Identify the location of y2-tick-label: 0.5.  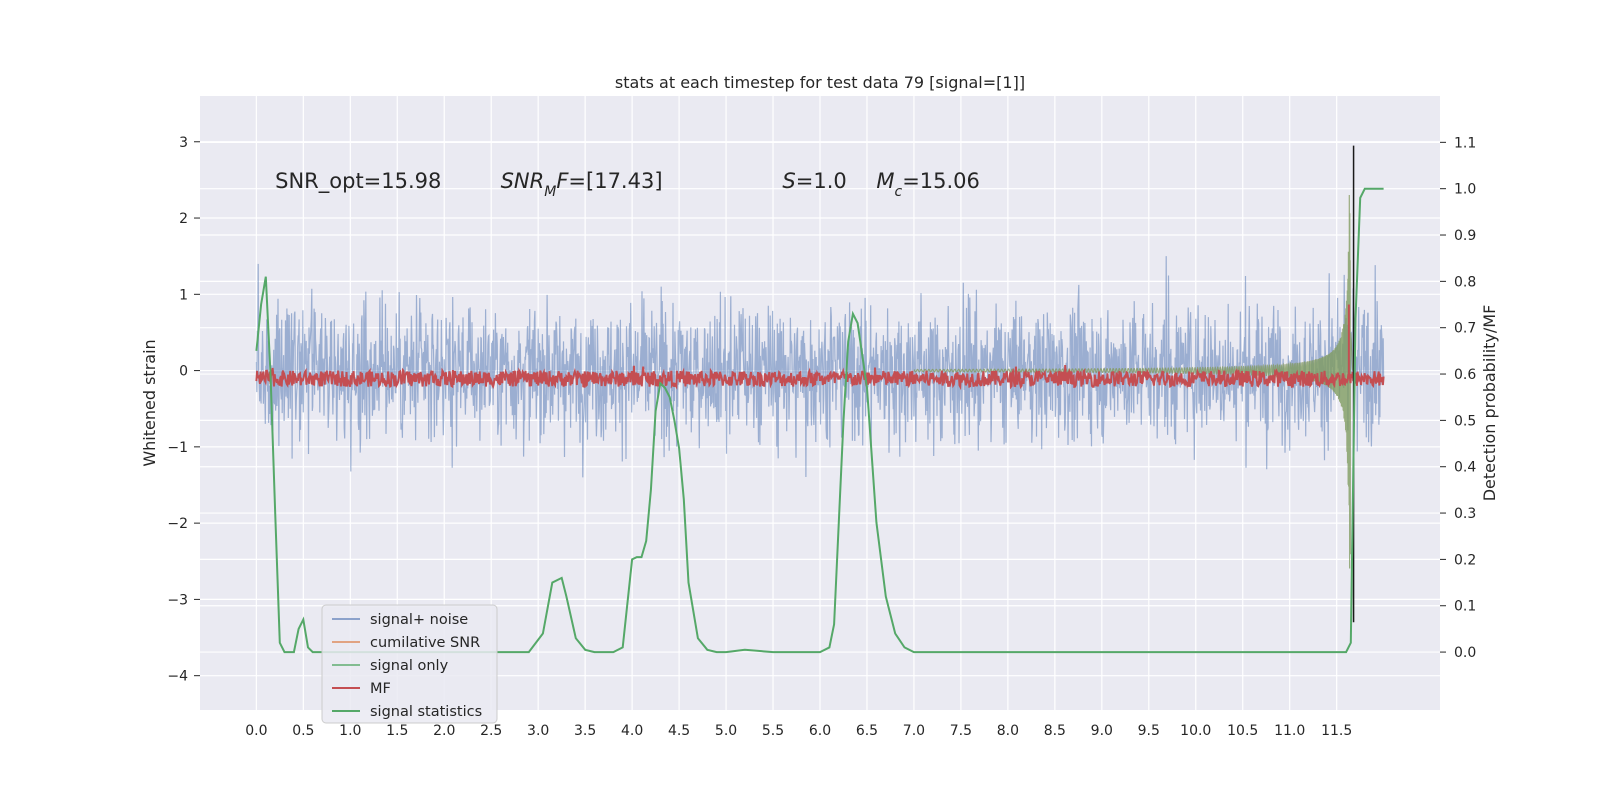
(1465, 421).